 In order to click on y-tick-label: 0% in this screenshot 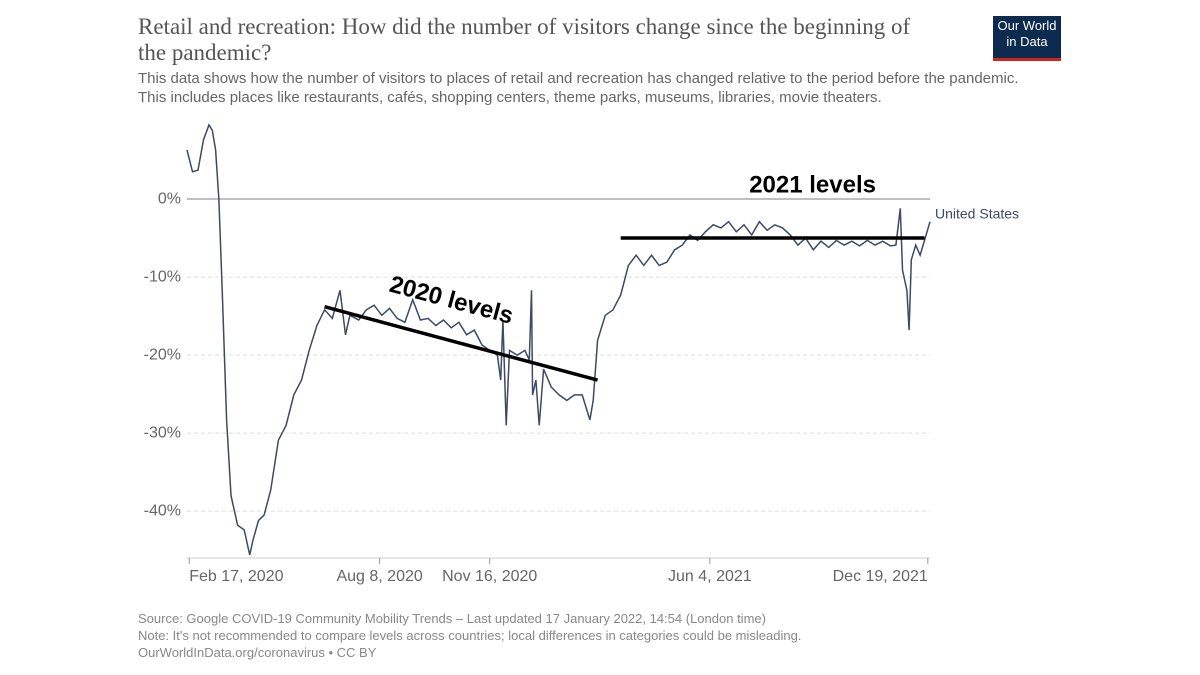, I will do `click(169, 198)`.